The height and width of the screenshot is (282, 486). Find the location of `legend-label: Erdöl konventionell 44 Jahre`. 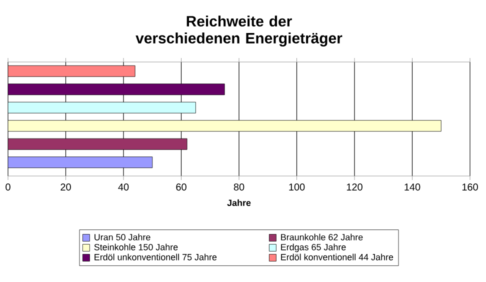

legend-label: Erdöl konventionell 44 Jahre is located at coordinates (337, 257).